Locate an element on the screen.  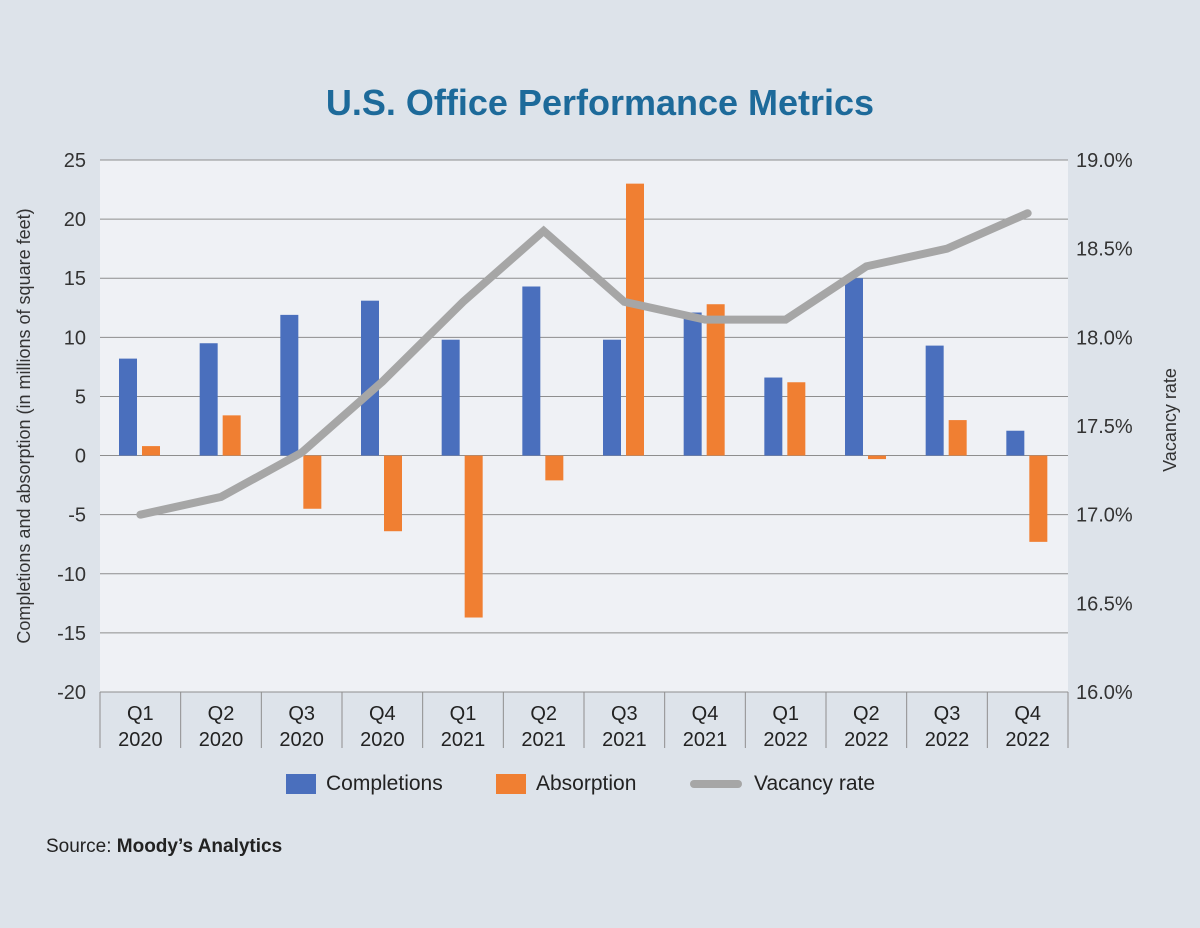
right-tick-label: 17.5% is located at coordinates (1104, 427).